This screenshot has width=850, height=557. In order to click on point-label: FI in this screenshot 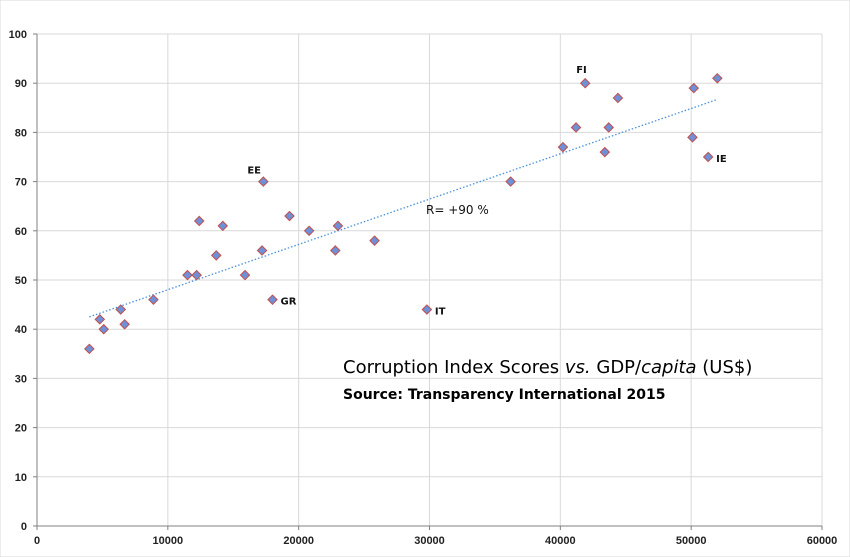, I will do `click(581, 70)`.